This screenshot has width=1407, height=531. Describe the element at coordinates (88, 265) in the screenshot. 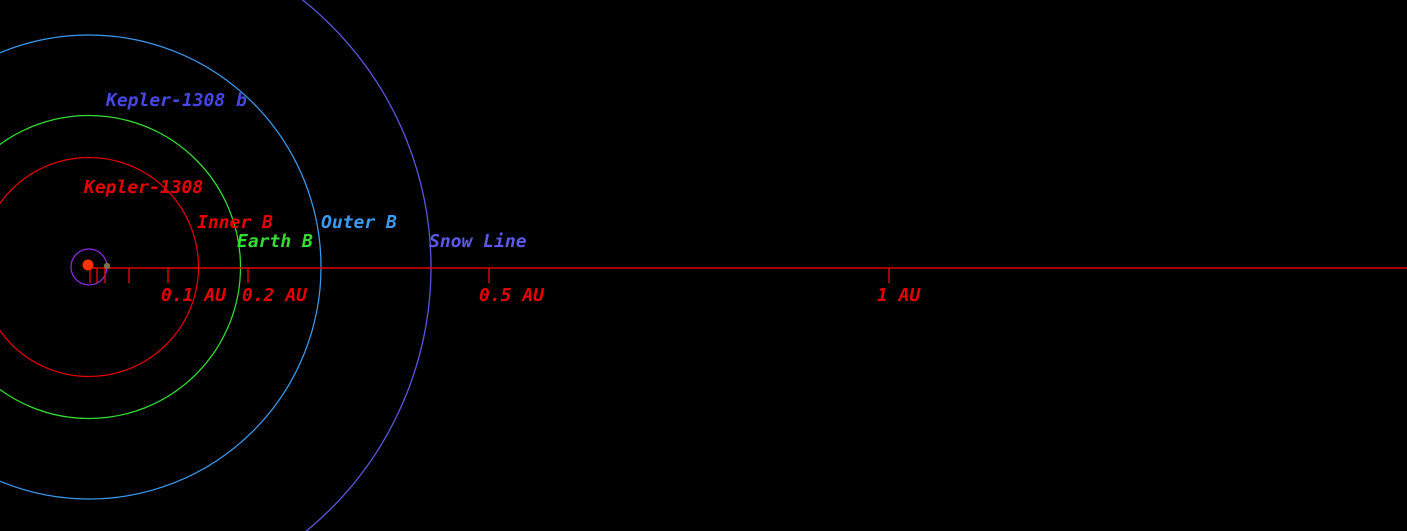

I see `star-dot` at that location.